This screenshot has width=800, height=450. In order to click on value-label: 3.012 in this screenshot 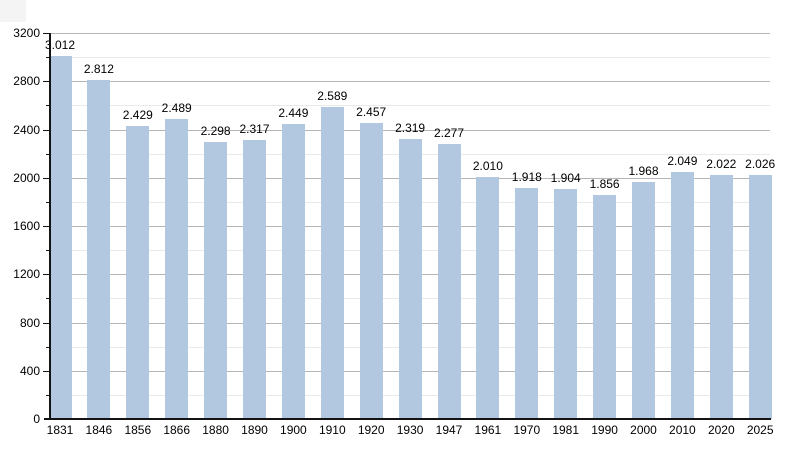, I will do `click(60, 44)`.